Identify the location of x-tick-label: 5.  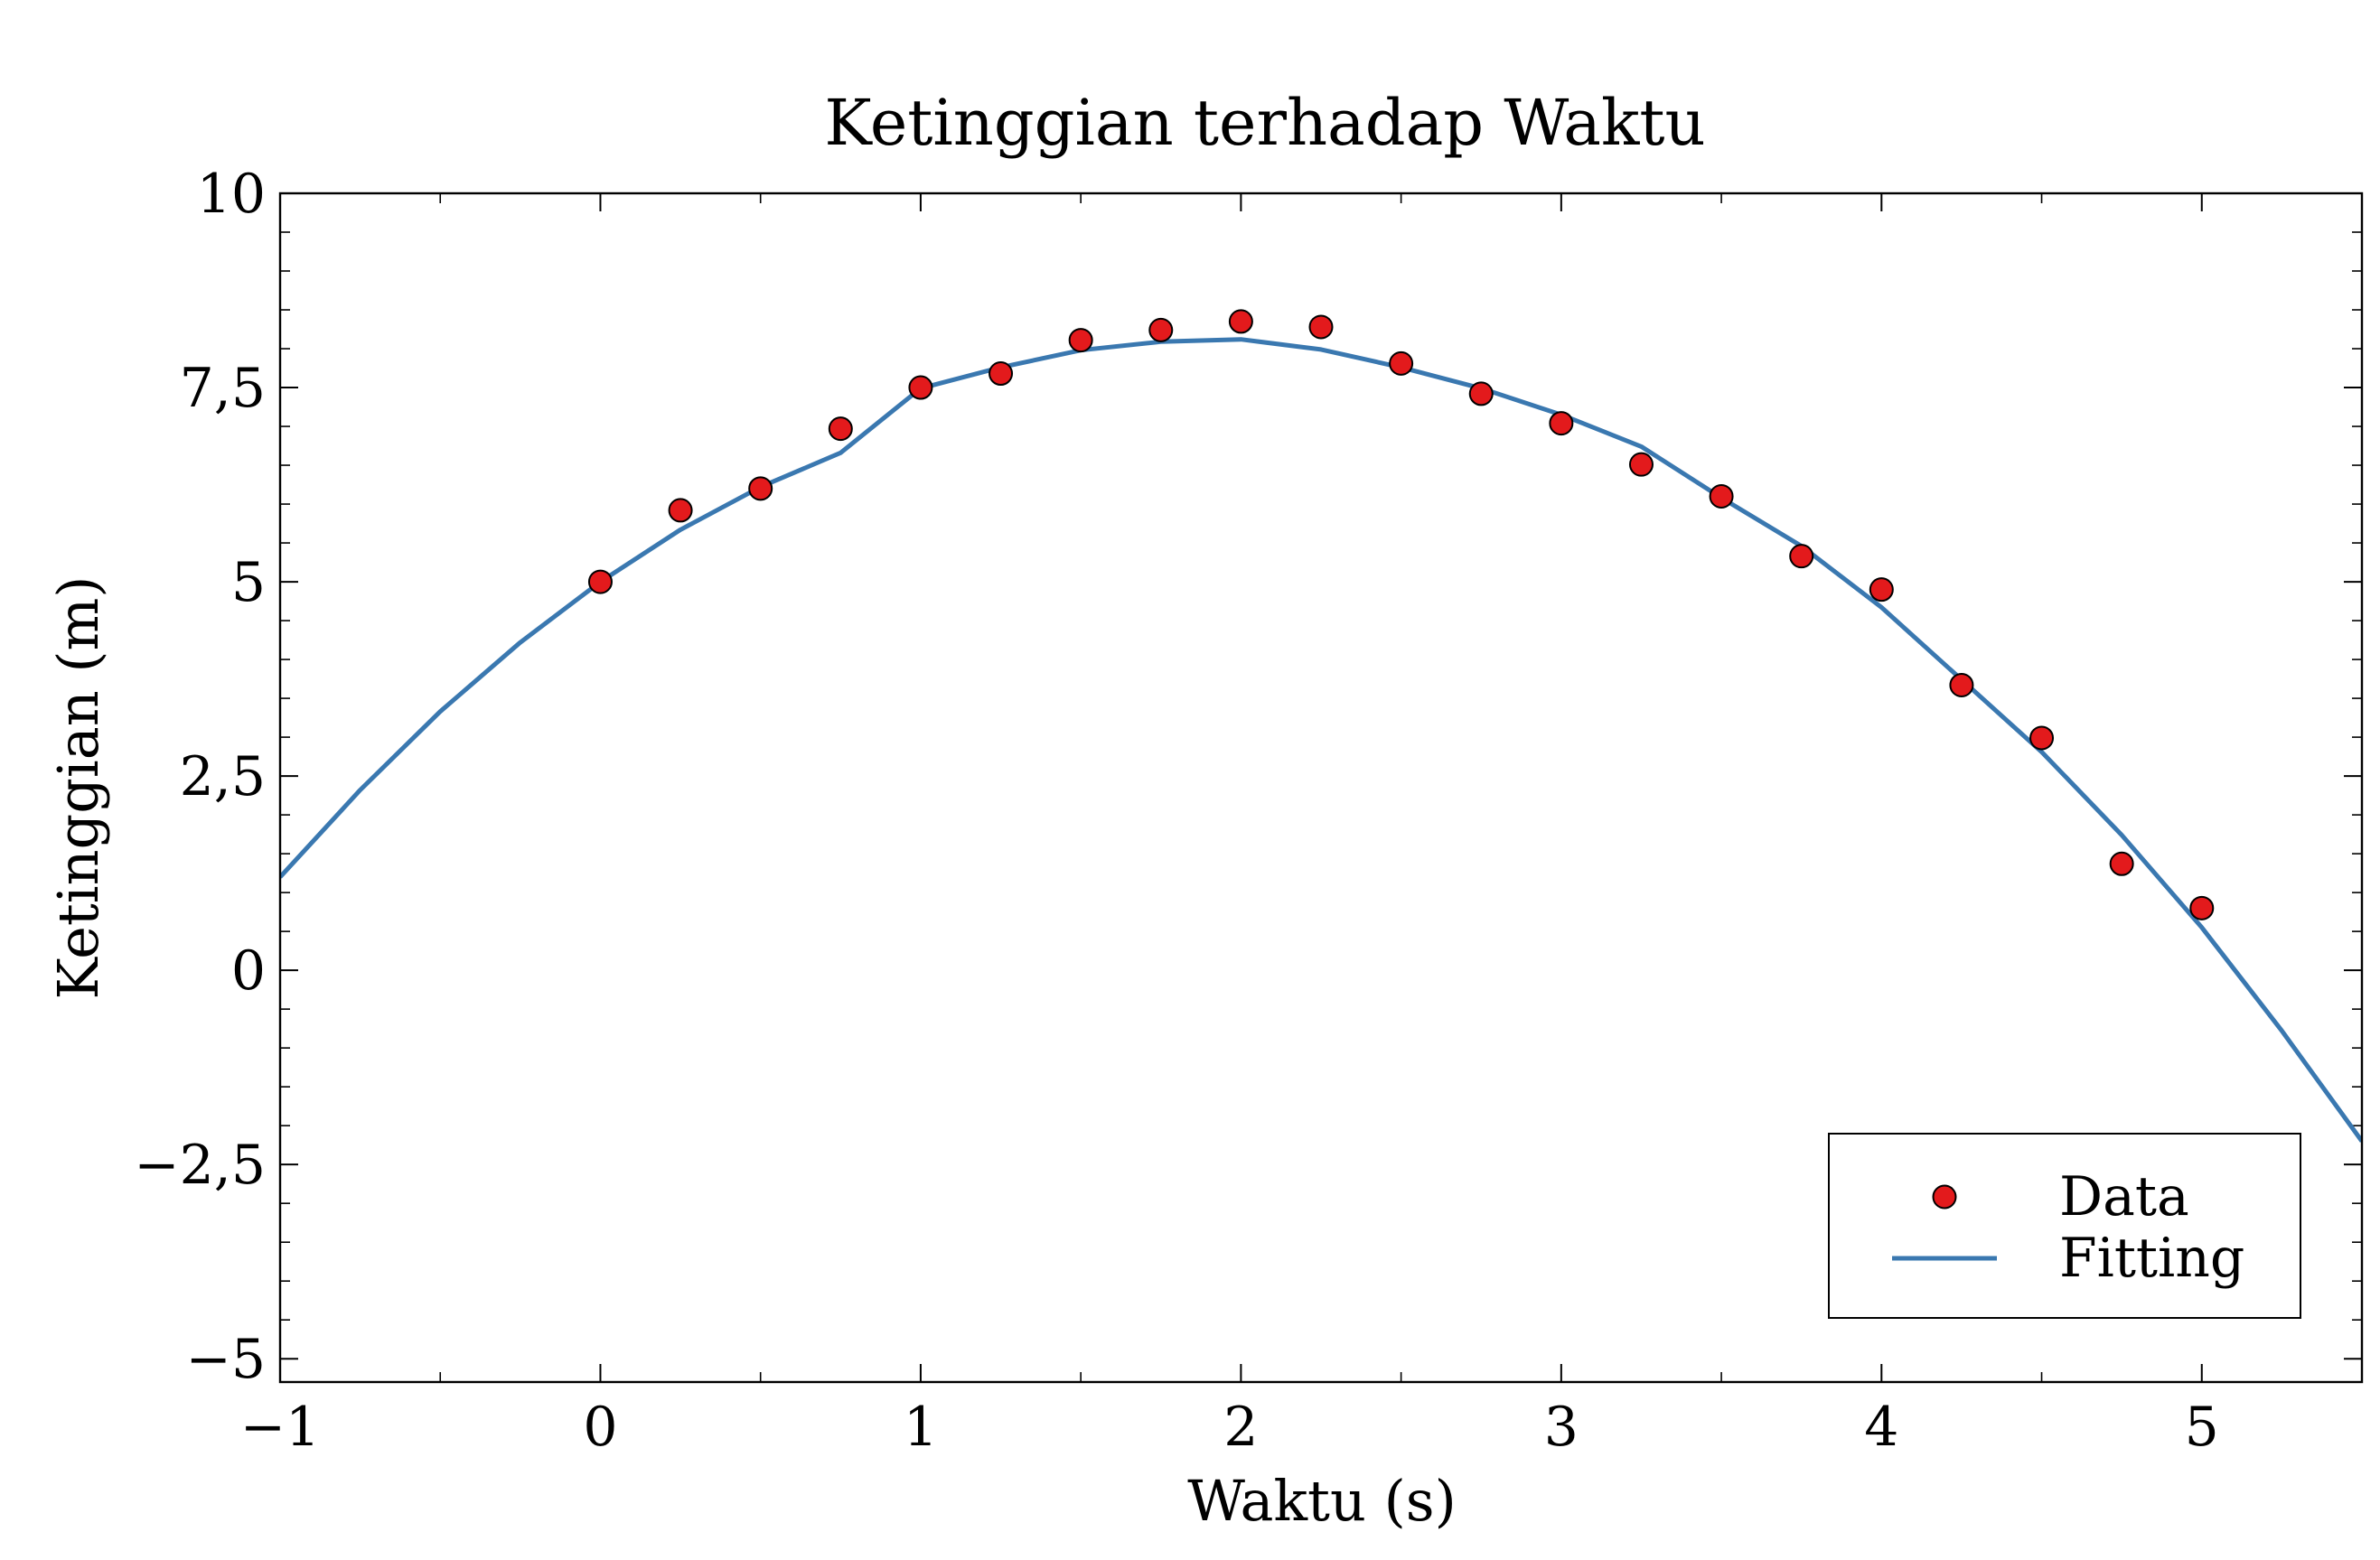
(2202, 1427).